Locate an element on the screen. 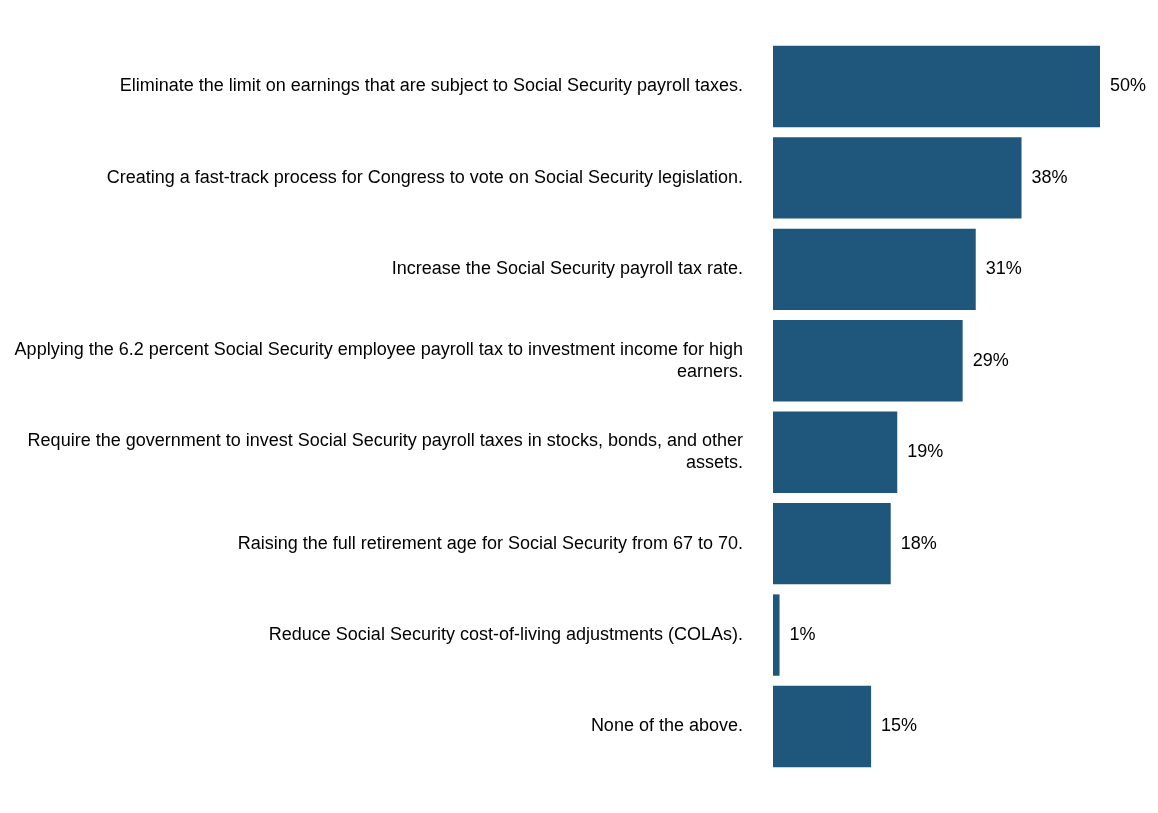 The image size is (1158, 813). y-tick-label: None of the above. is located at coordinates (666, 725).